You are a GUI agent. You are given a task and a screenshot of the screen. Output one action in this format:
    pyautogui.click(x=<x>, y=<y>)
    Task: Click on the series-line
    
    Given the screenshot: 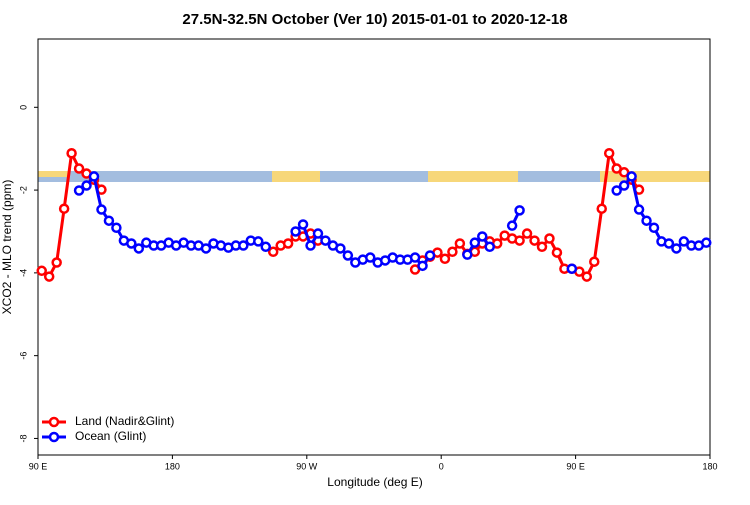 What is the action you would take?
    pyautogui.click(x=172, y=212)
    